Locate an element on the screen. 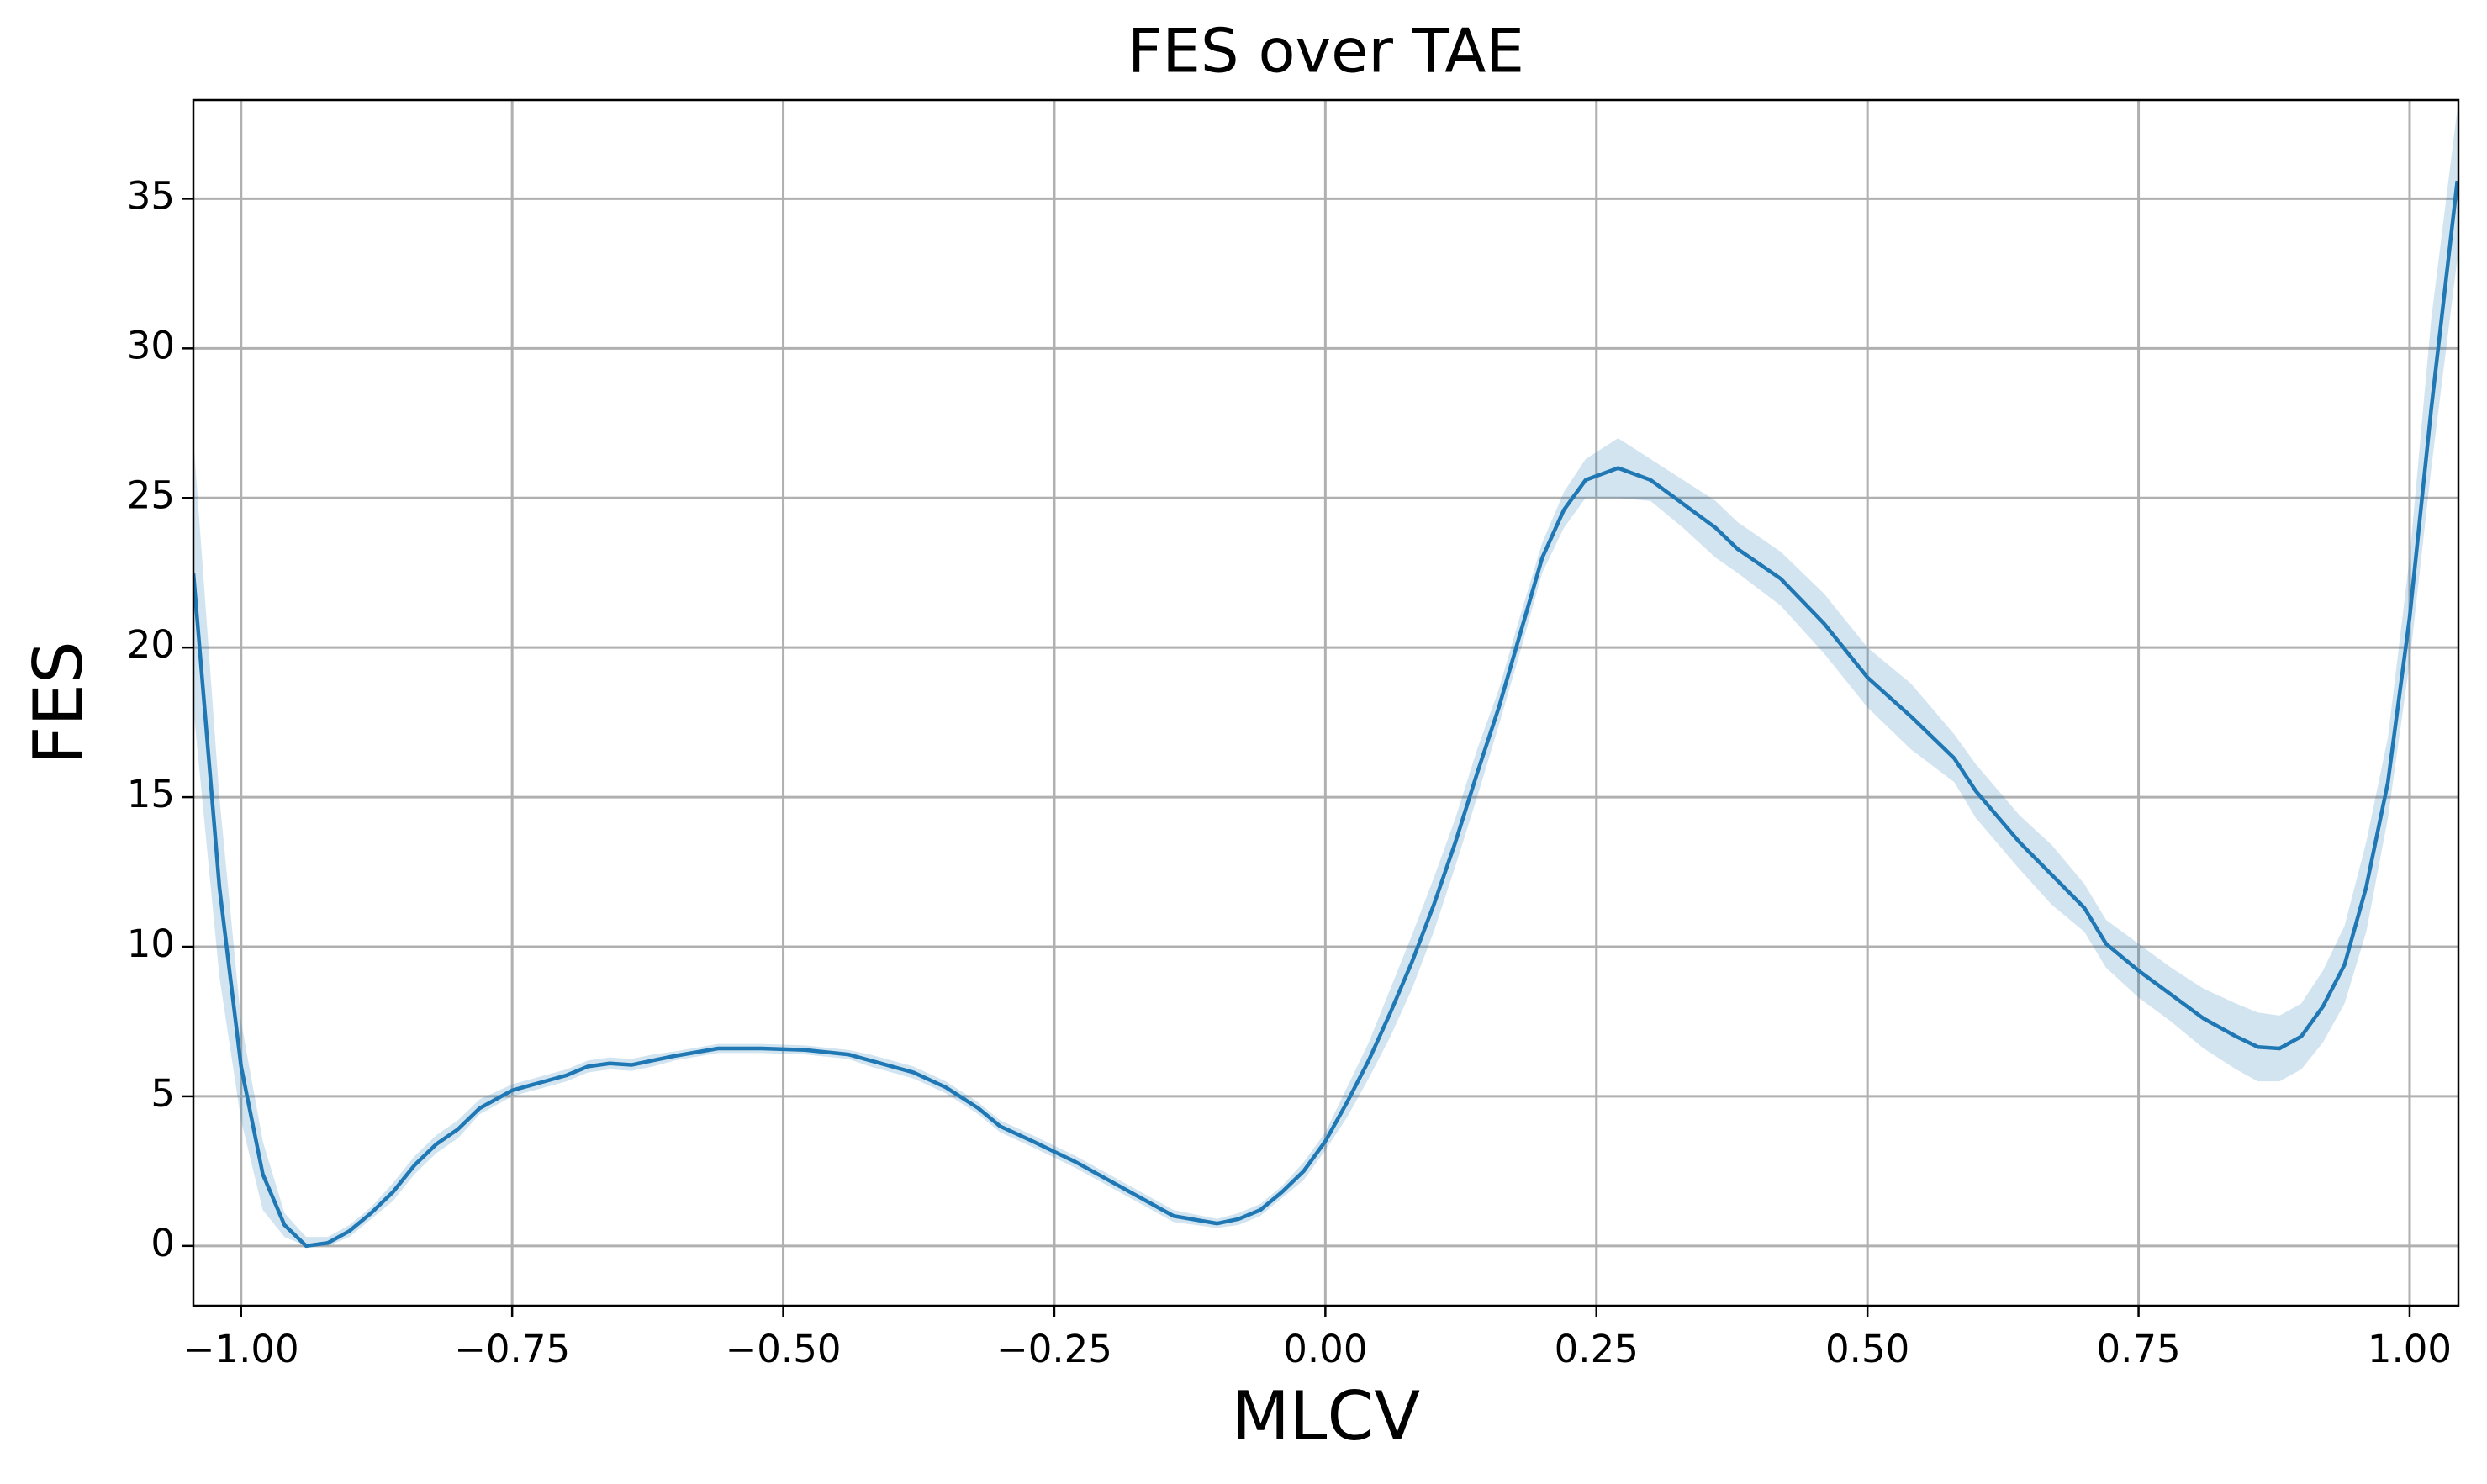  chart-title: FES over TAE is located at coordinates (1325, 51).